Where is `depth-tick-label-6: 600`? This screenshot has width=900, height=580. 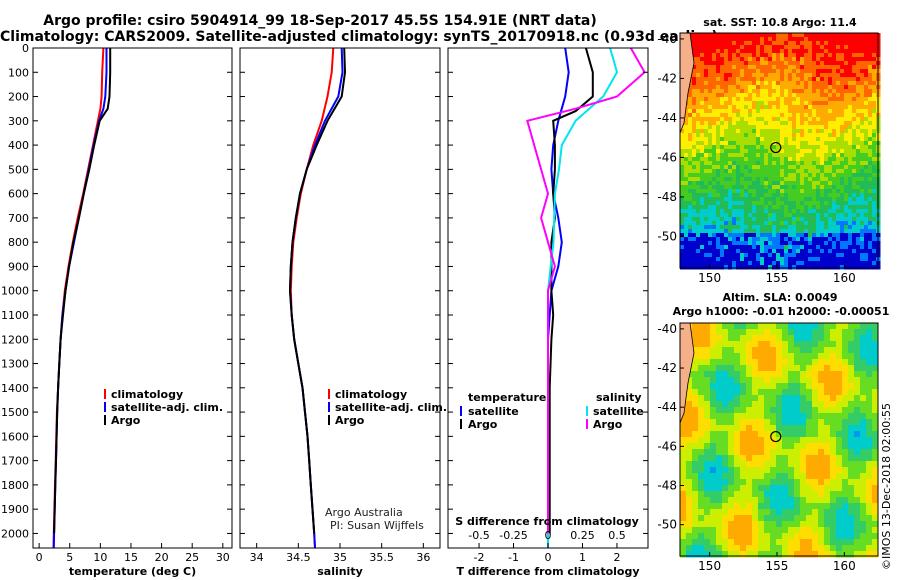 depth-tick-label-6: 600 is located at coordinates (18, 194).